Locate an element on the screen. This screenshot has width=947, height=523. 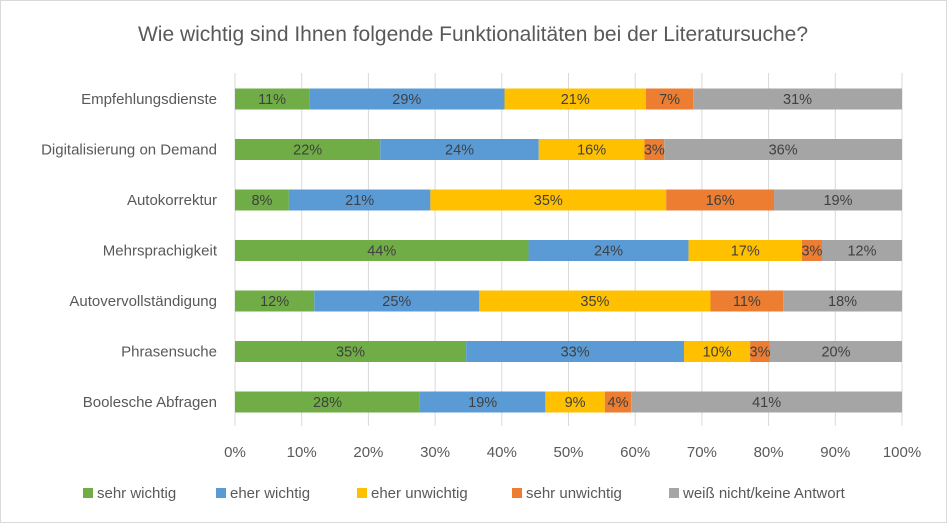
data-label: 7% is located at coordinates (669, 100).